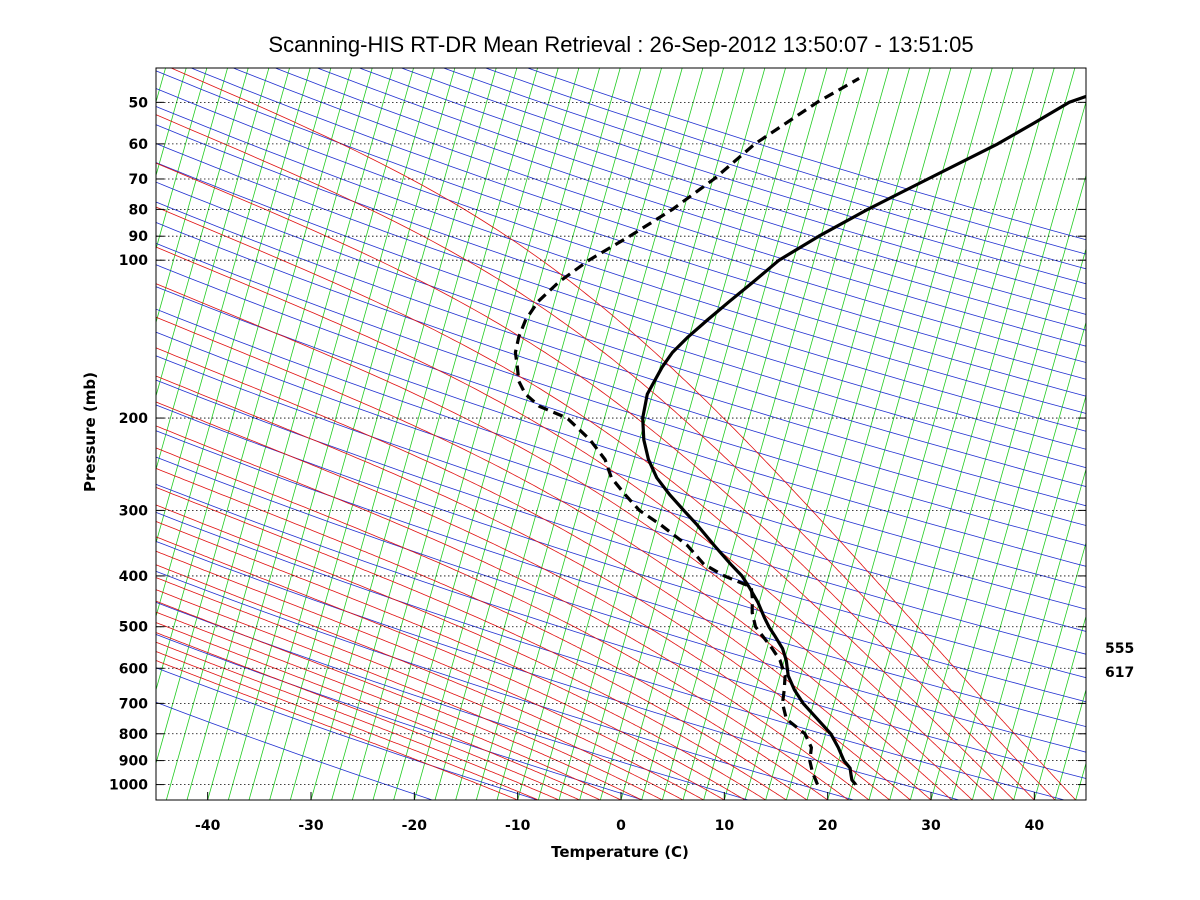  Describe the element at coordinates (139, 103) in the screenshot. I see `y-tick-label: 50` at that location.